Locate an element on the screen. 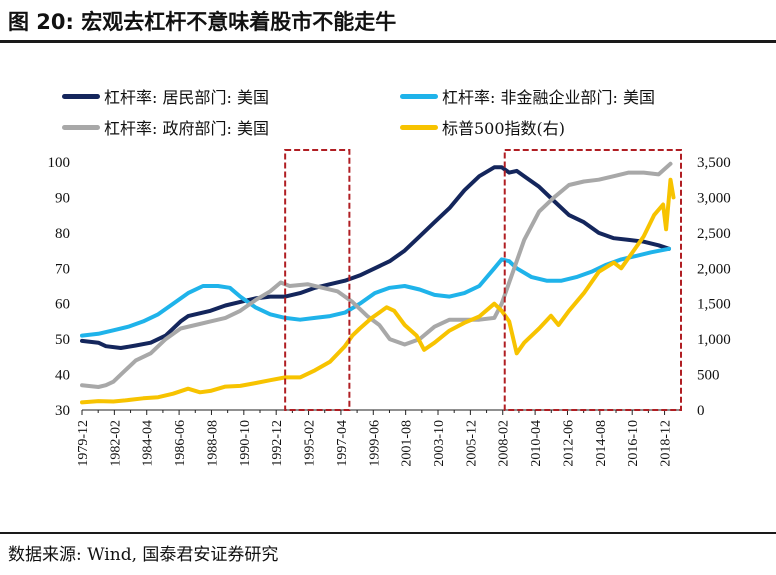 This screenshot has width=776, height=575. x-axis-tick-label: 1995-02 is located at coordinates (310, 443).